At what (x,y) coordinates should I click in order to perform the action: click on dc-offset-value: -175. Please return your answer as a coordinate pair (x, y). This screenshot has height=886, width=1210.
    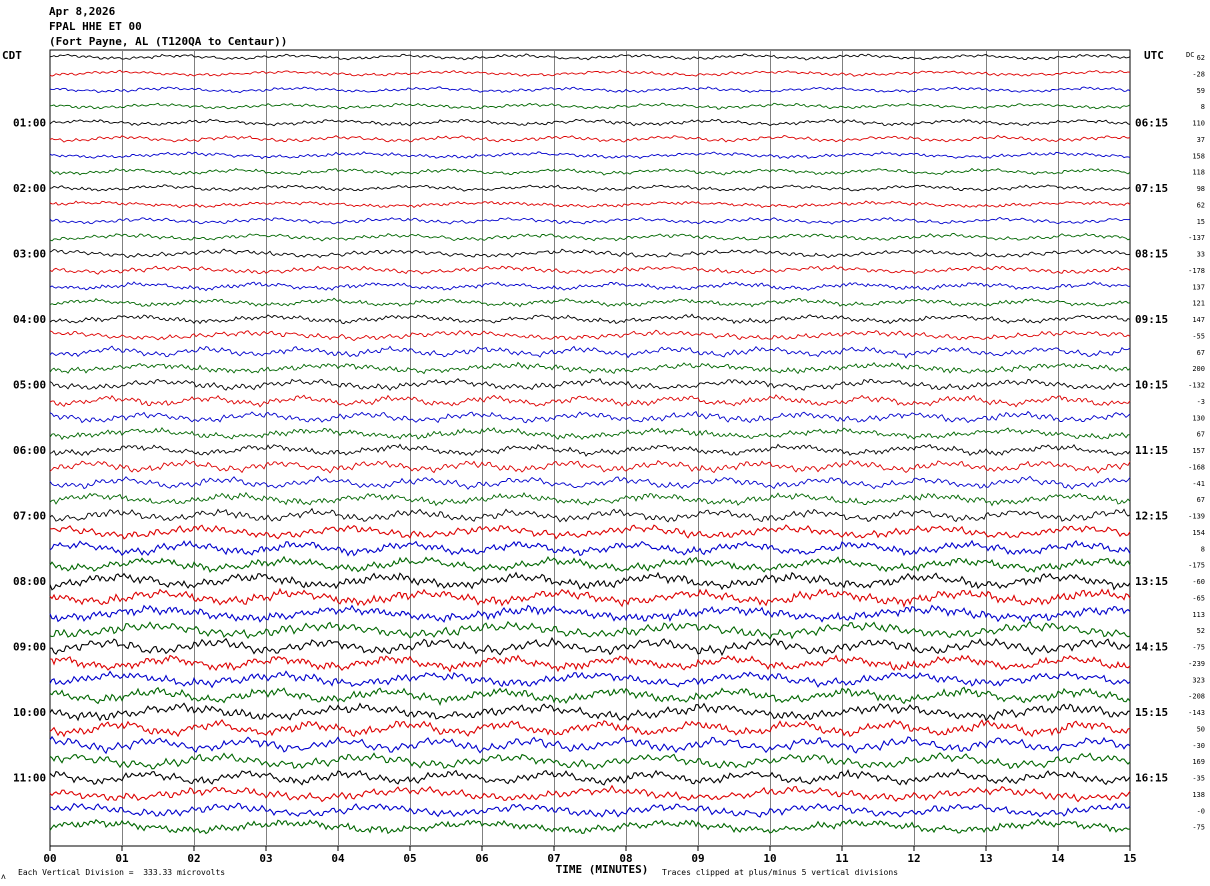
    Looking at the image, I should click on (1196, 566).